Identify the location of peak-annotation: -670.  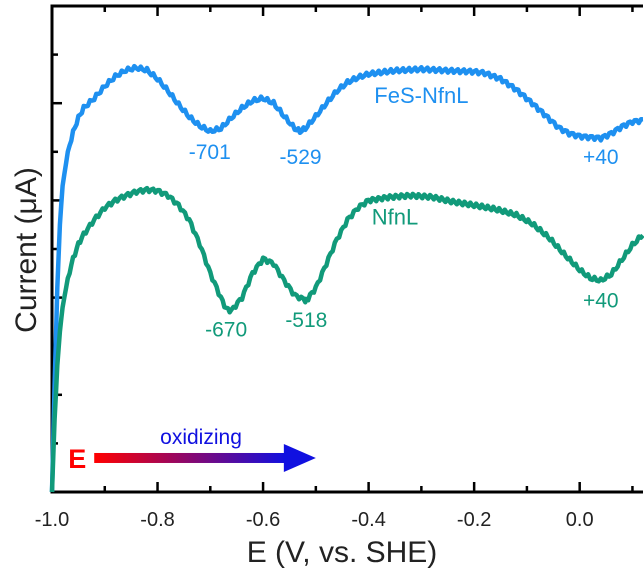
(226, 329).